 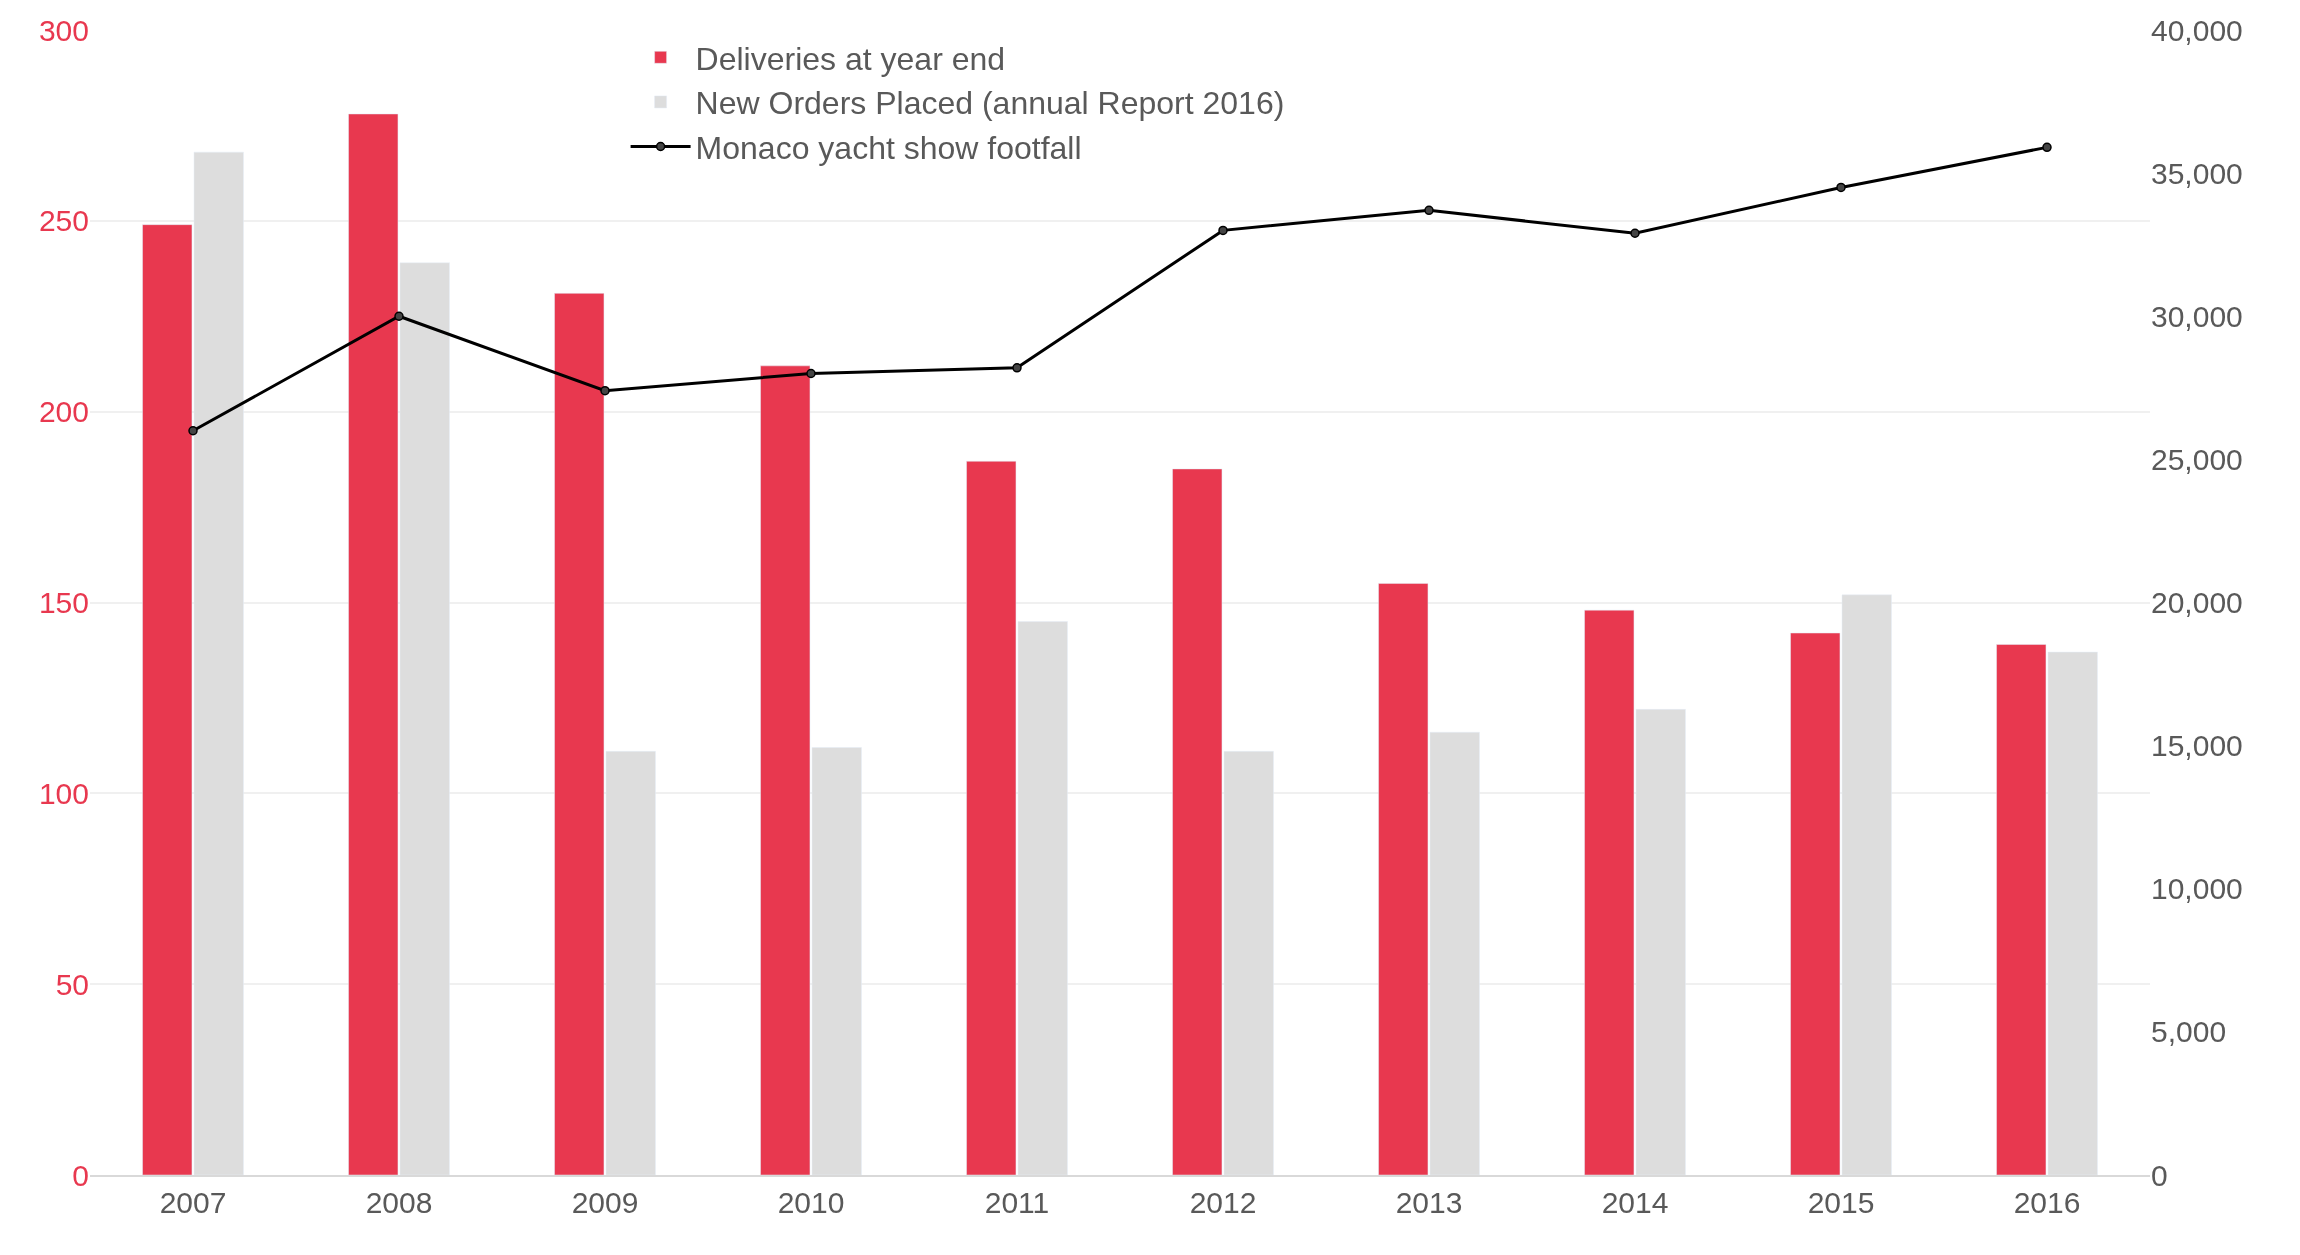 I want to click on x-tick-label: 2016, so click(x=2047, y=1202).